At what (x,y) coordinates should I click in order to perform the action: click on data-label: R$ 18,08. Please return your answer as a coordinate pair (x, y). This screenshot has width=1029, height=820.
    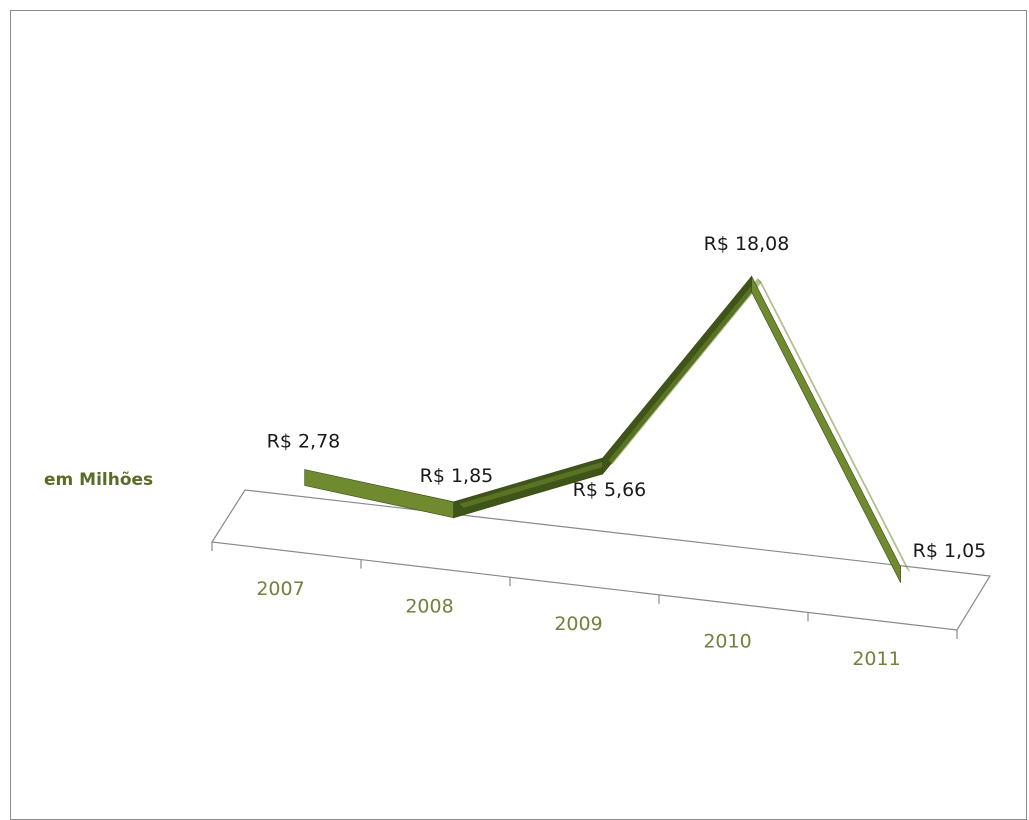
    Looking at the image, I should click on (747, 244).